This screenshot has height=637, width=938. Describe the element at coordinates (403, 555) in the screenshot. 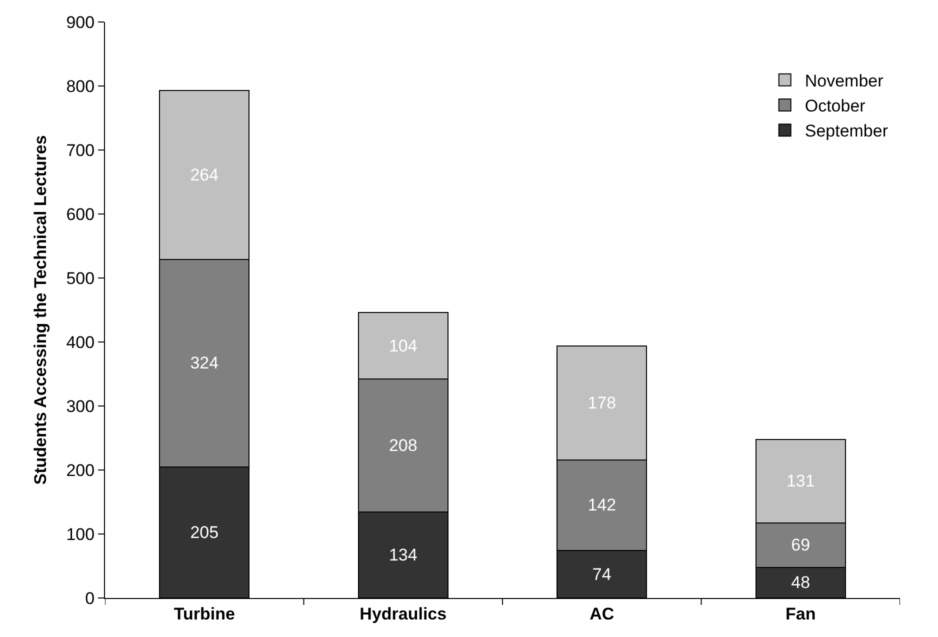

I see `data-label: 134` at that location.